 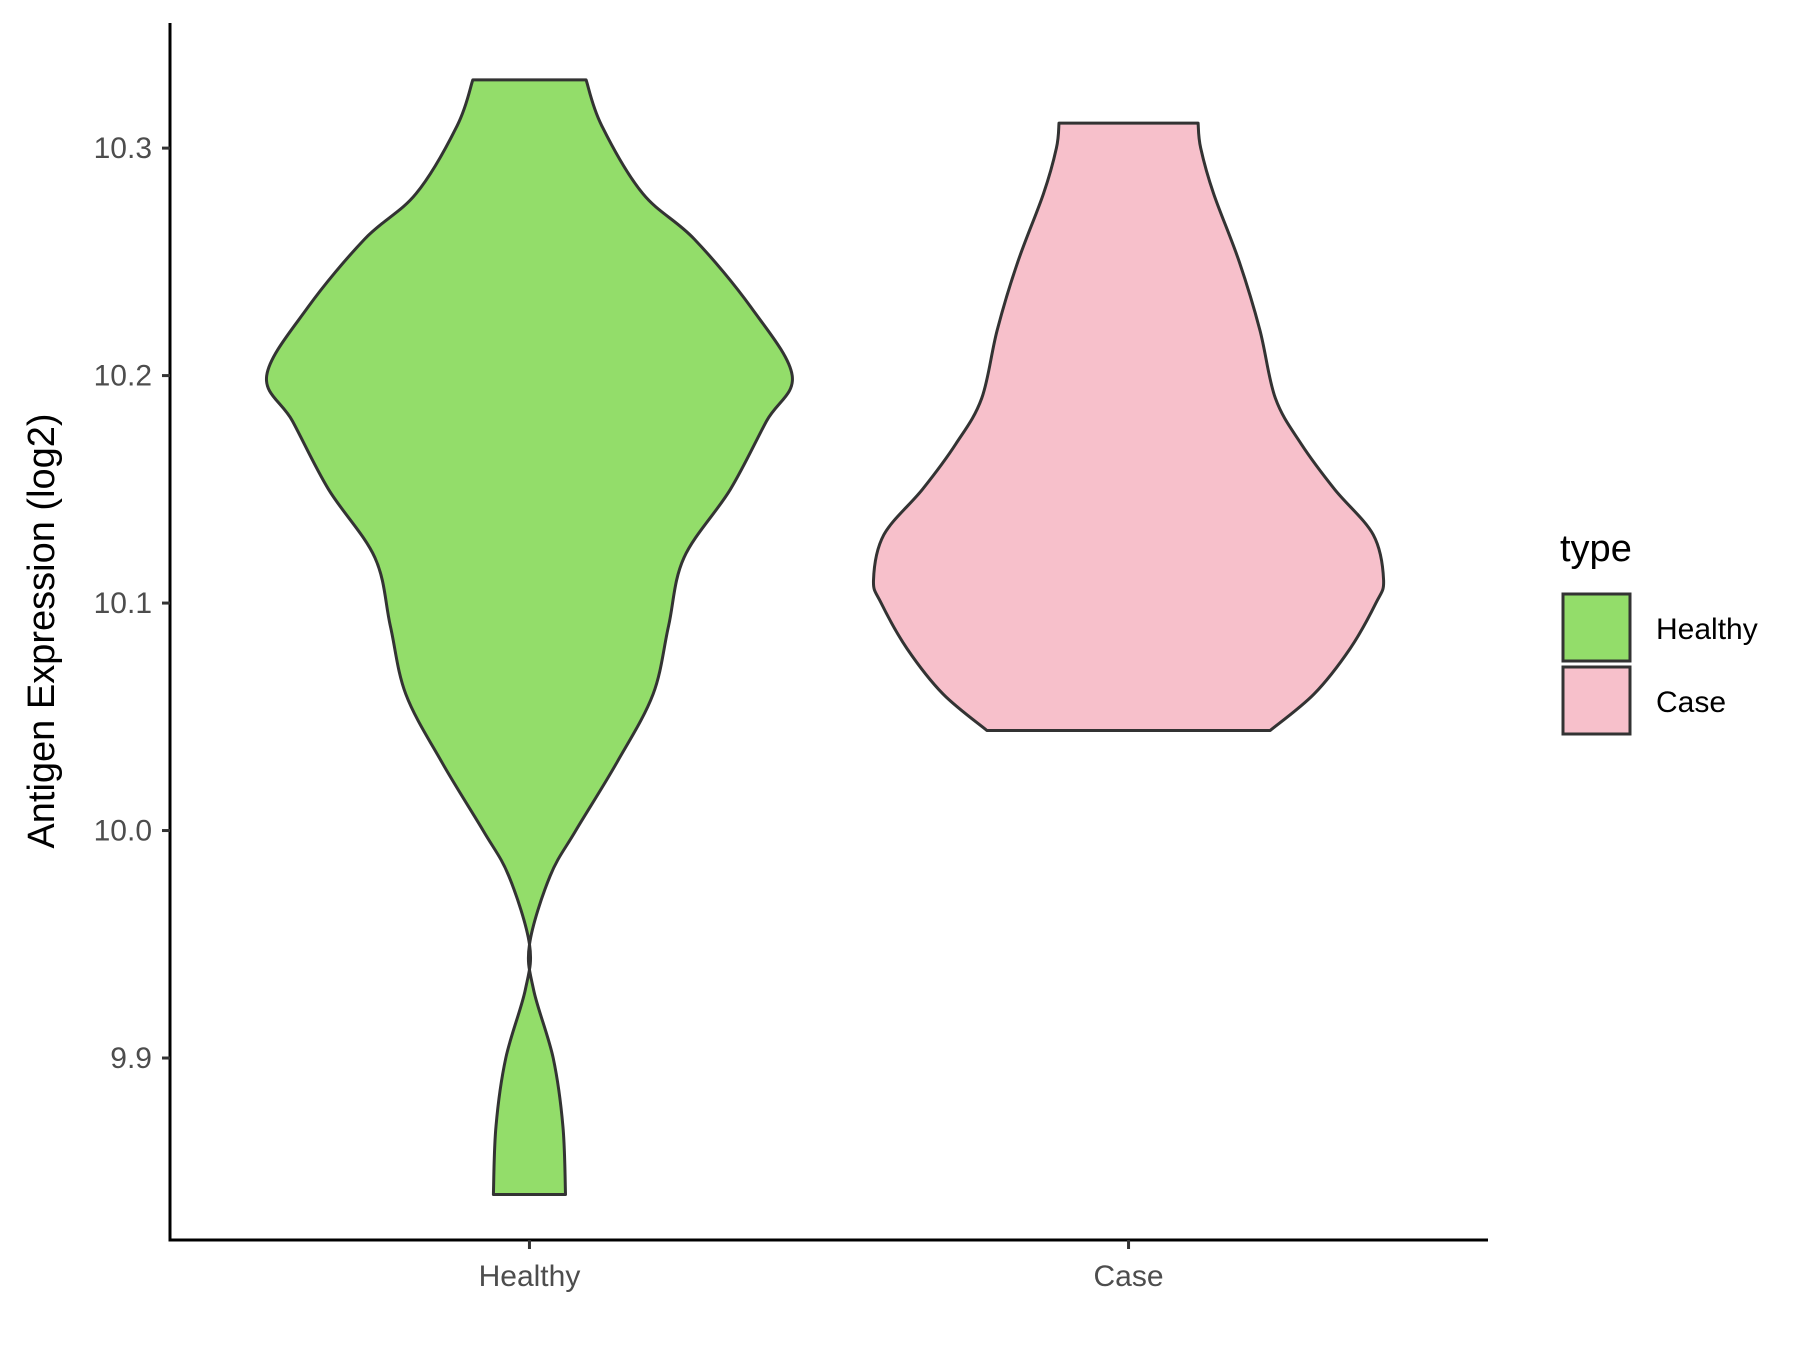 What do you see at coordinates (1596, 627) in the screenshot?
I see `legend-key-healthy` at bounding box center [1596, 627].